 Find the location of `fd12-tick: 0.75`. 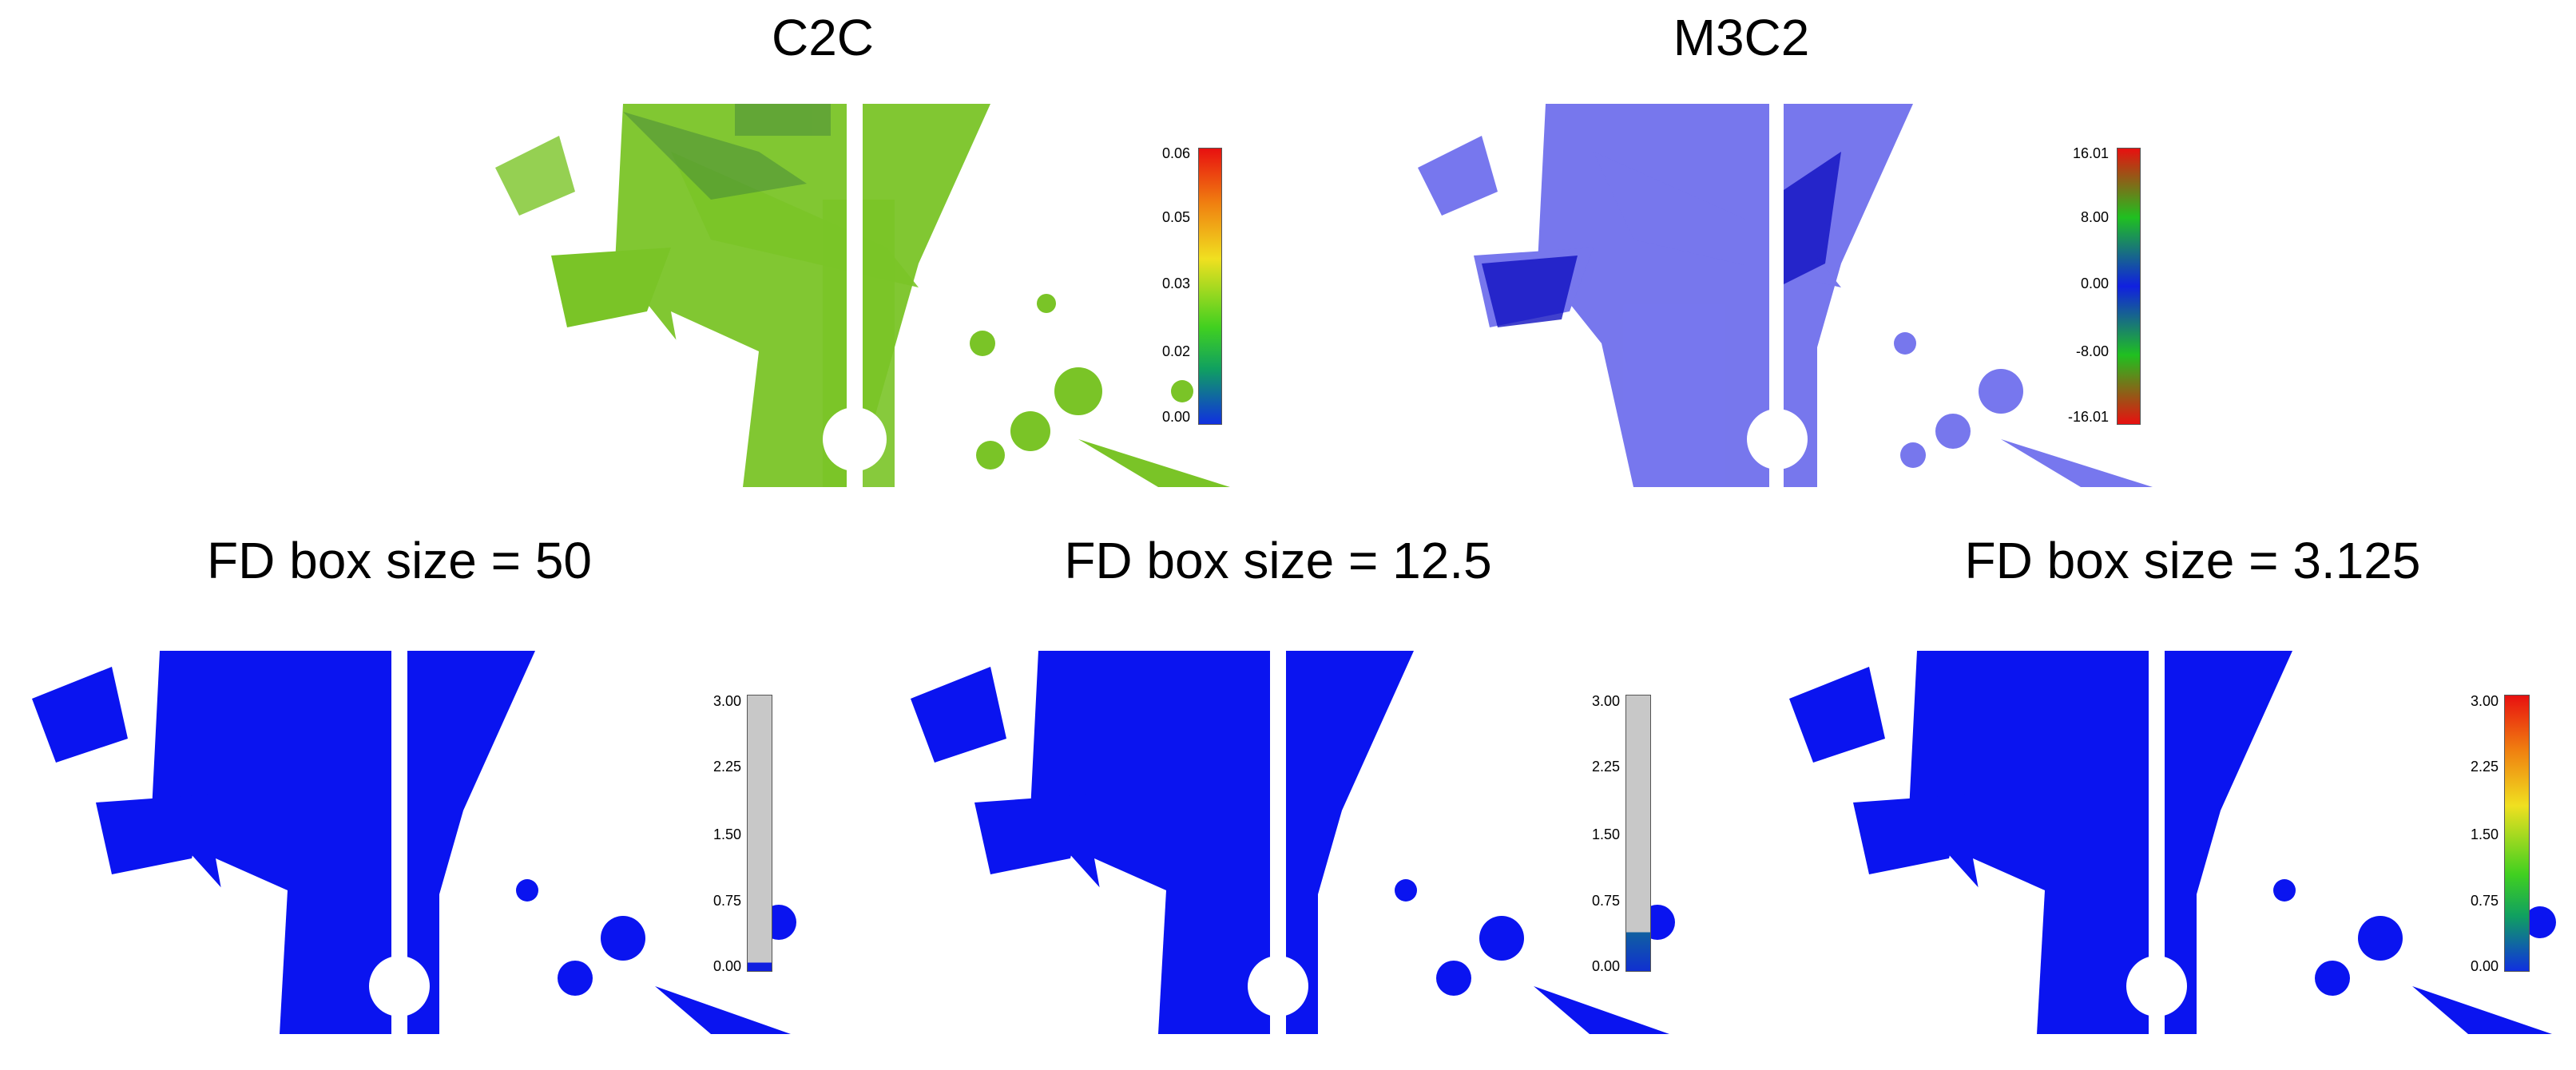

fd12-tick: 0.75 is located at coordinates (1605, 901).